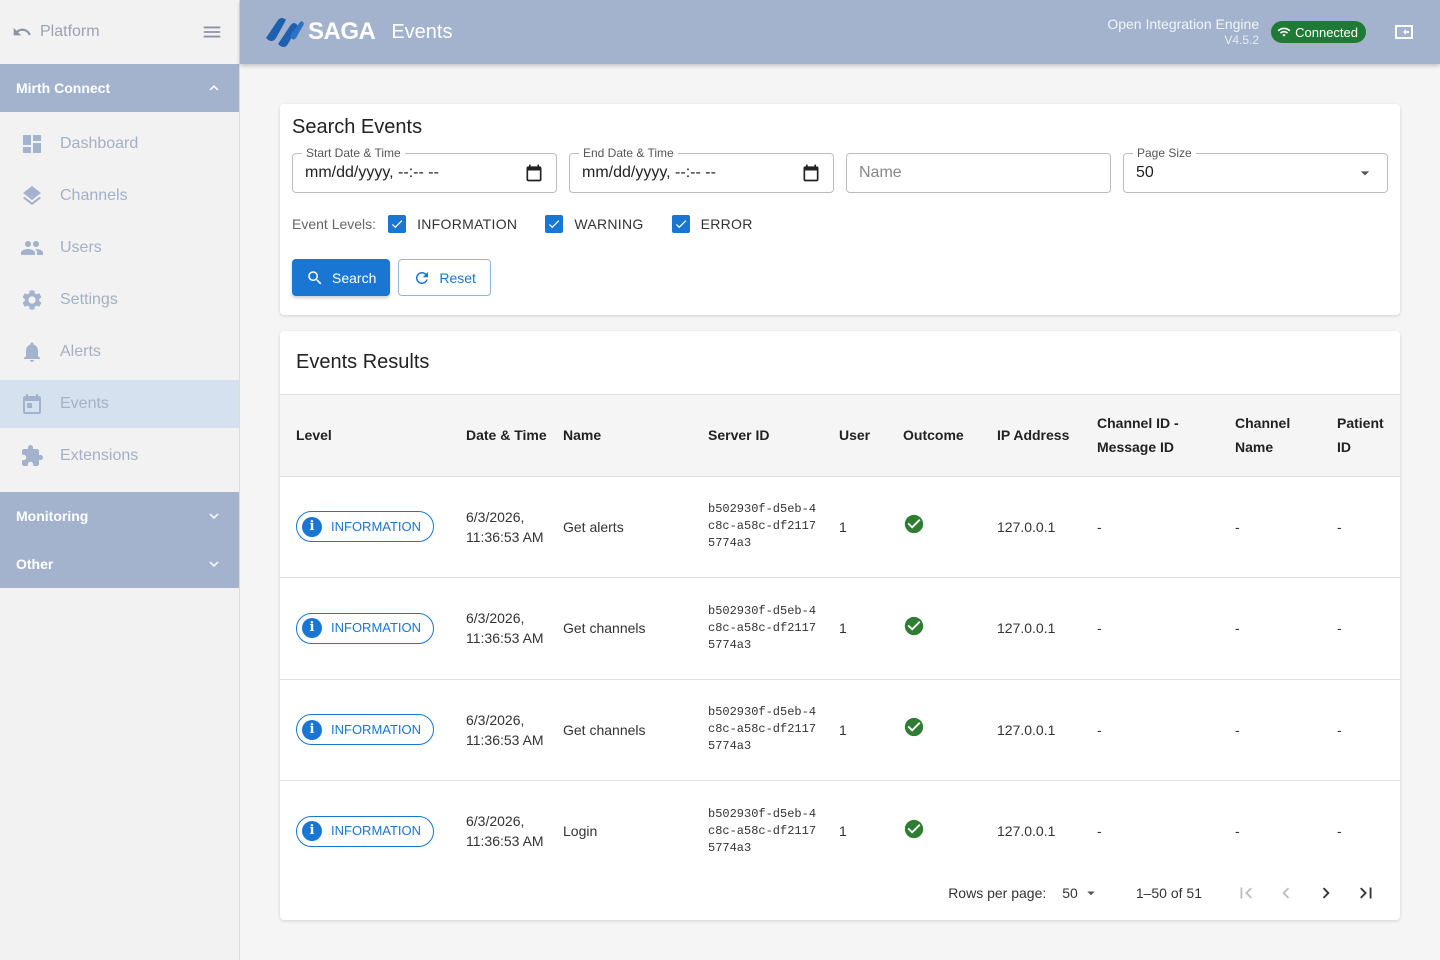 Image resolution: width=1440 pixels, height=960 pixels. What do you see at coordinates (978, 173) in the screenshot?
I see `name-field: Name` at bounding box center [978, 173].